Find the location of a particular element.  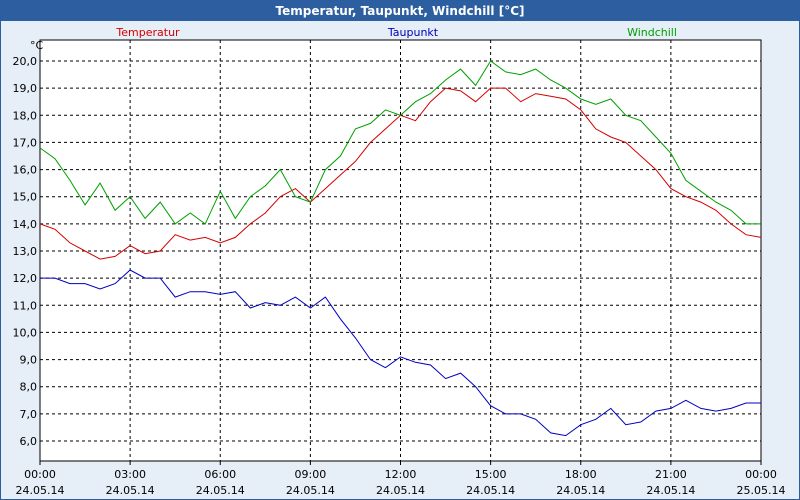

y-tick-label: 11,0 is located at coordinates (25, 305).